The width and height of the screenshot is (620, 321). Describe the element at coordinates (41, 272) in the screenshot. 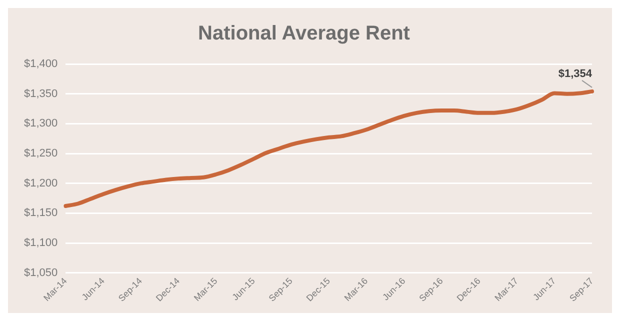

I see `y-tick-label: $1,050` at that location.